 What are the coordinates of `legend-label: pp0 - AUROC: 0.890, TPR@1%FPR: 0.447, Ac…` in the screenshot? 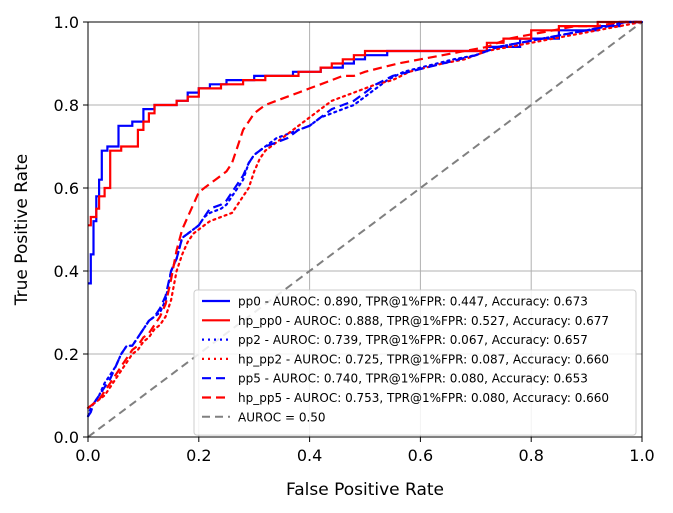 It's located at (413, 302).